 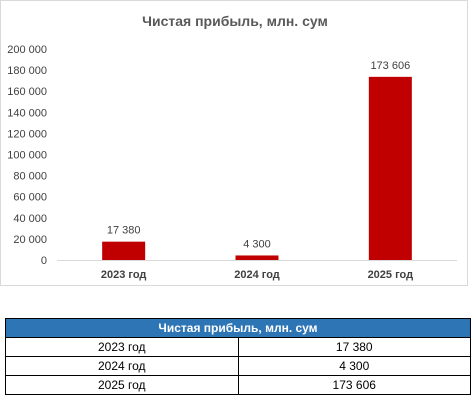 What do you see at coordinates (27, 156) in the screenshot?
I see `y-tick-label: 100 000` at bounding box center [27, 156].